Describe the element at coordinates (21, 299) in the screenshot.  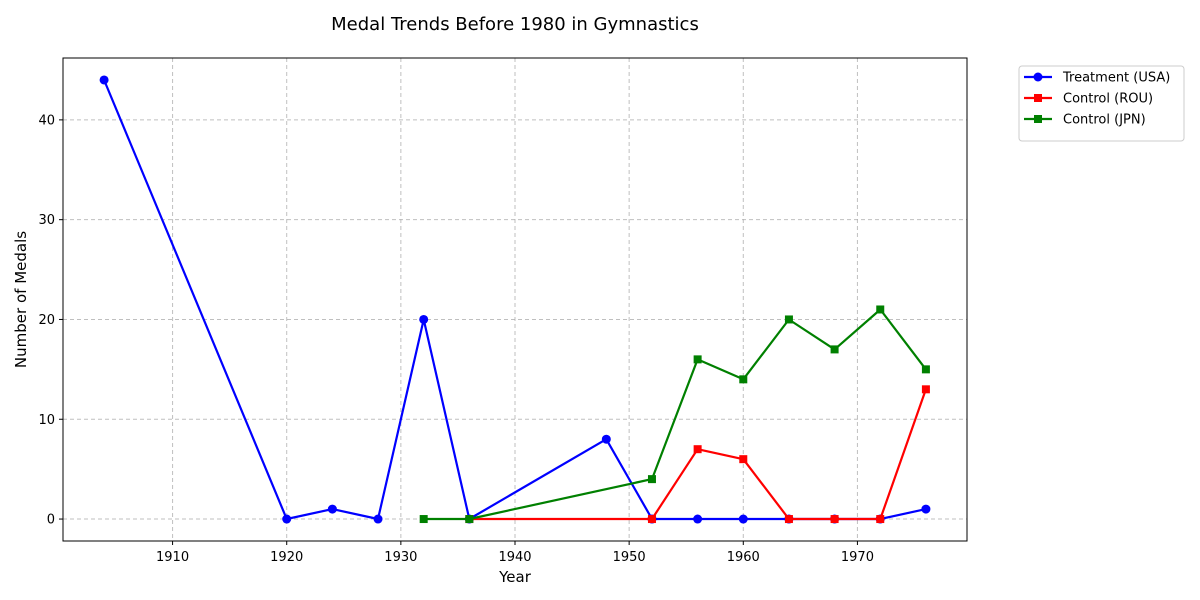
I see `y-axis-title: Number of Medals` at that location.